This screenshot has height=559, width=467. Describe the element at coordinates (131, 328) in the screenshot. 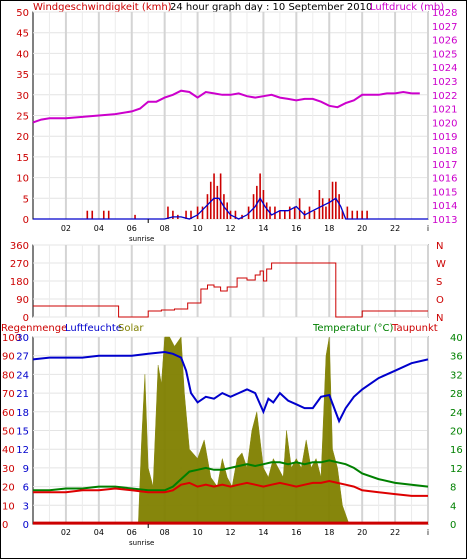

I see `solar-label: Solar` at that location.